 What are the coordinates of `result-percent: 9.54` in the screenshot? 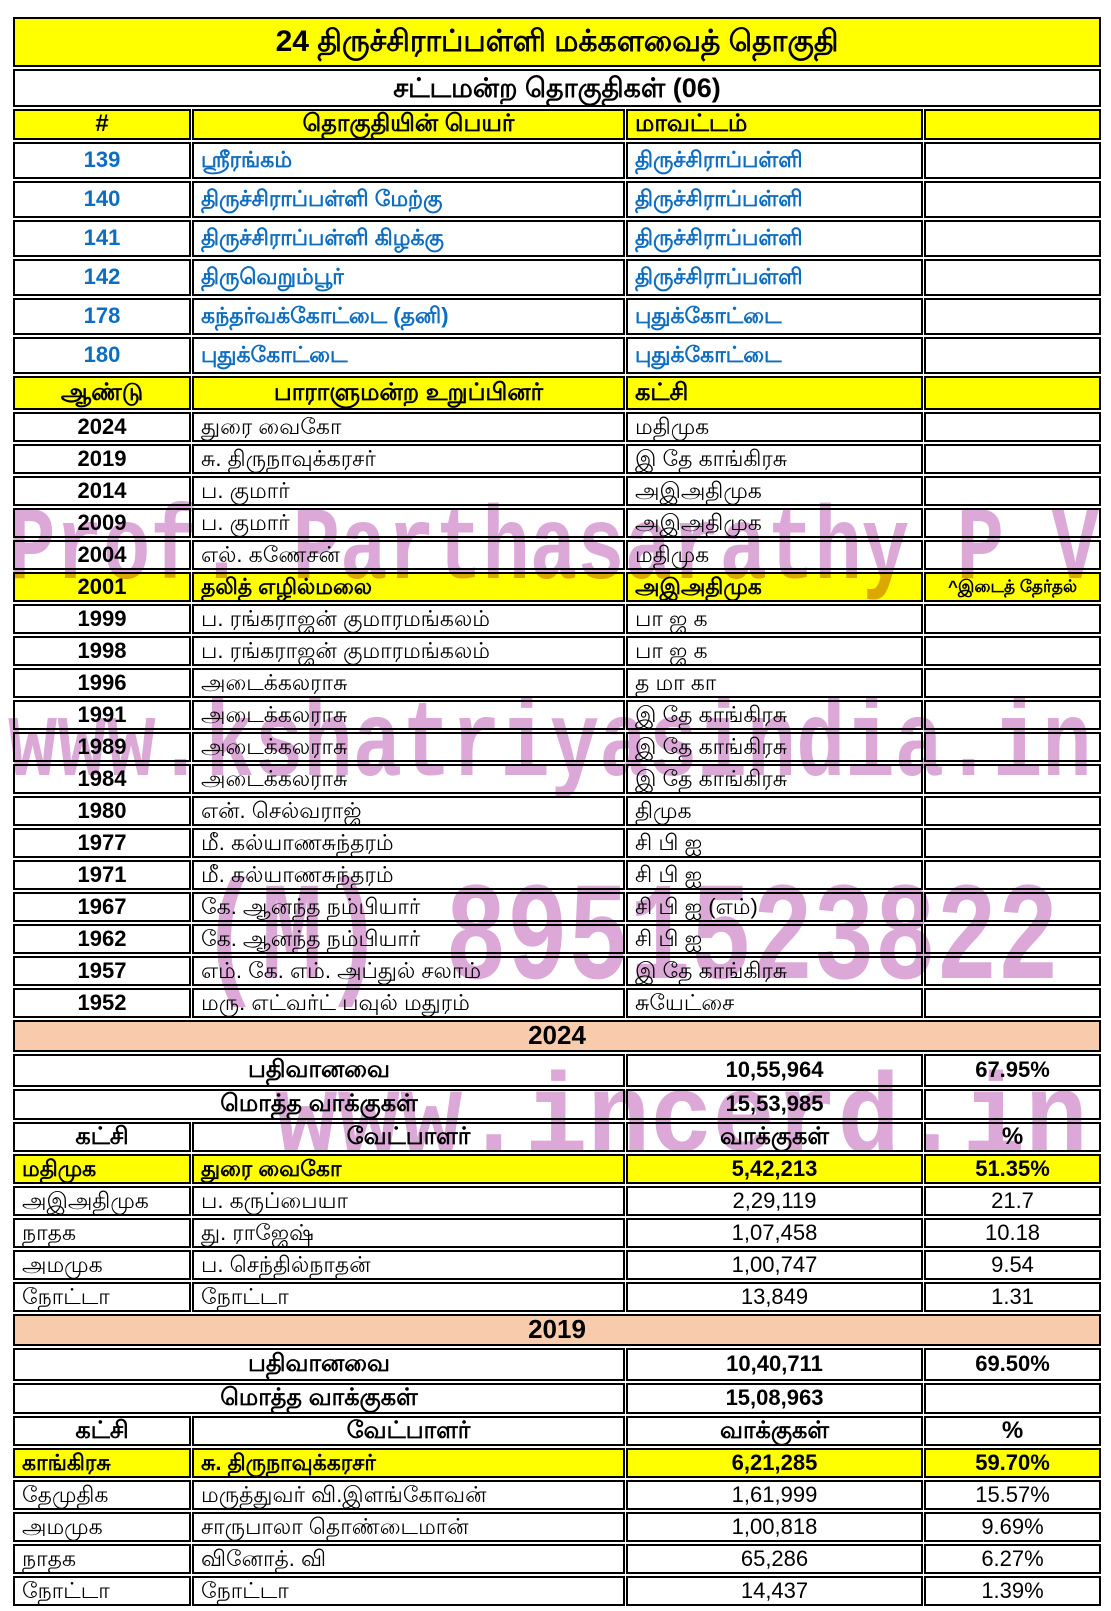 It's located at (1013, 1265).